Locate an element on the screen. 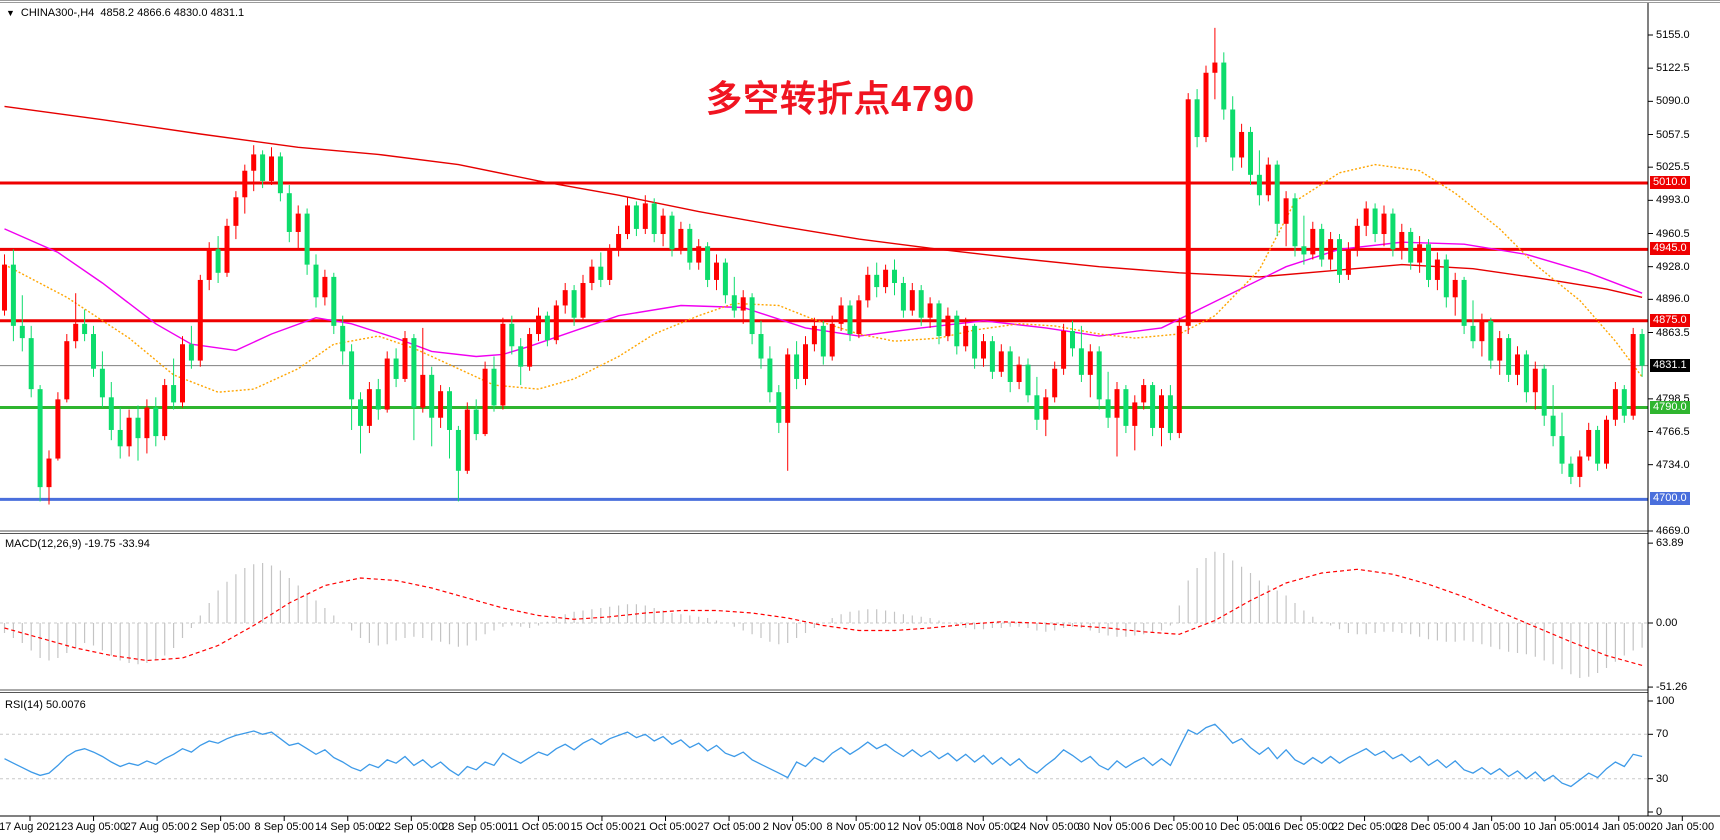  symbol-collapse-icon: ▼ is located at coordinates (10, 13).